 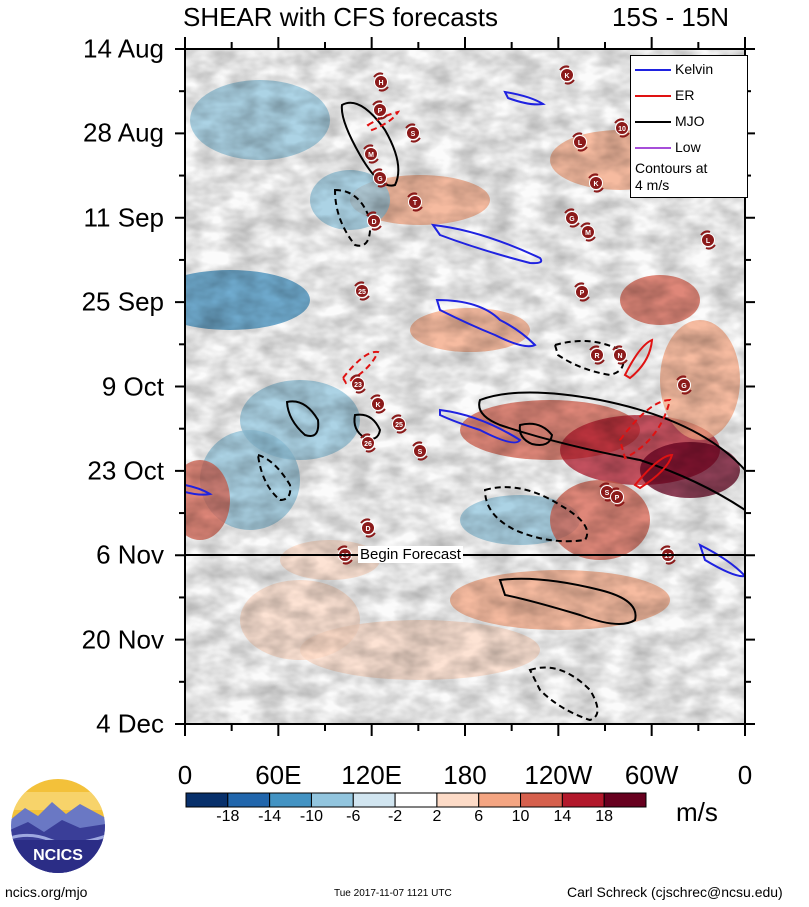 I want to click on storm-label: D, so click(x=373, y=222).